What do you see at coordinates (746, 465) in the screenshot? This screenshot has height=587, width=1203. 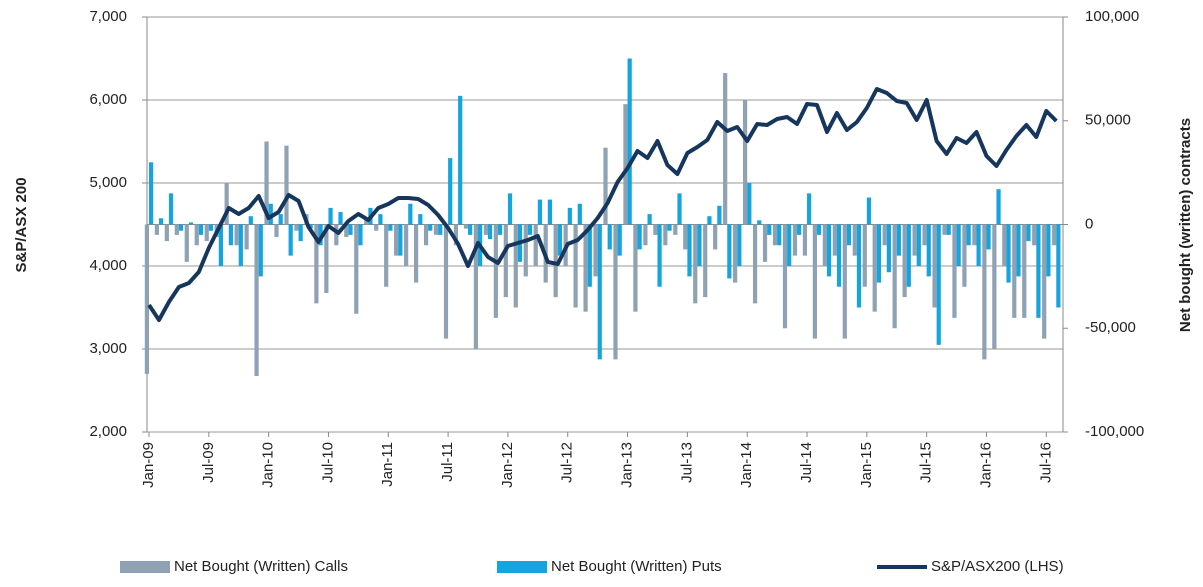 I see `x-tick-label: Jan-14` at bounding box center [746, 465].